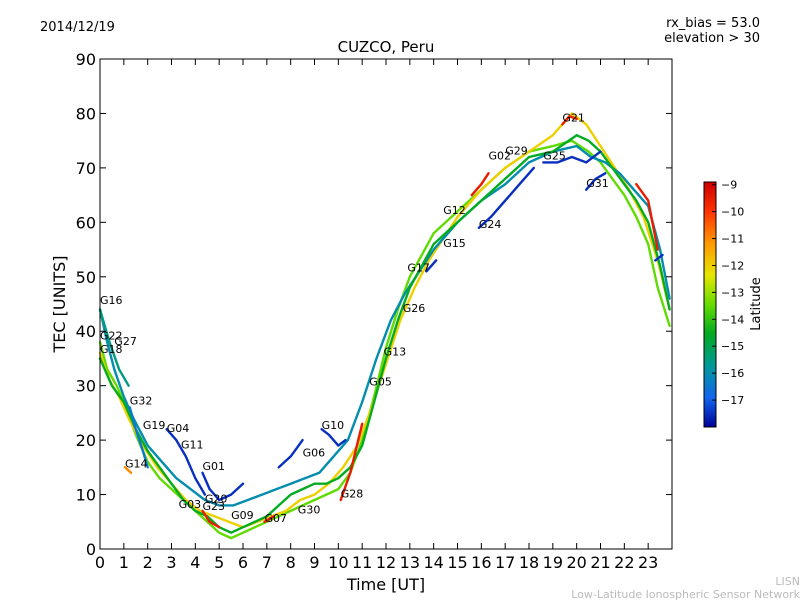 The width and height of the screenshot is (800, 600). What do you see at coordinates (732, 292) in the screenshot?
I see `colorbar-tick-label: −13` at bounding box center [732, 292].